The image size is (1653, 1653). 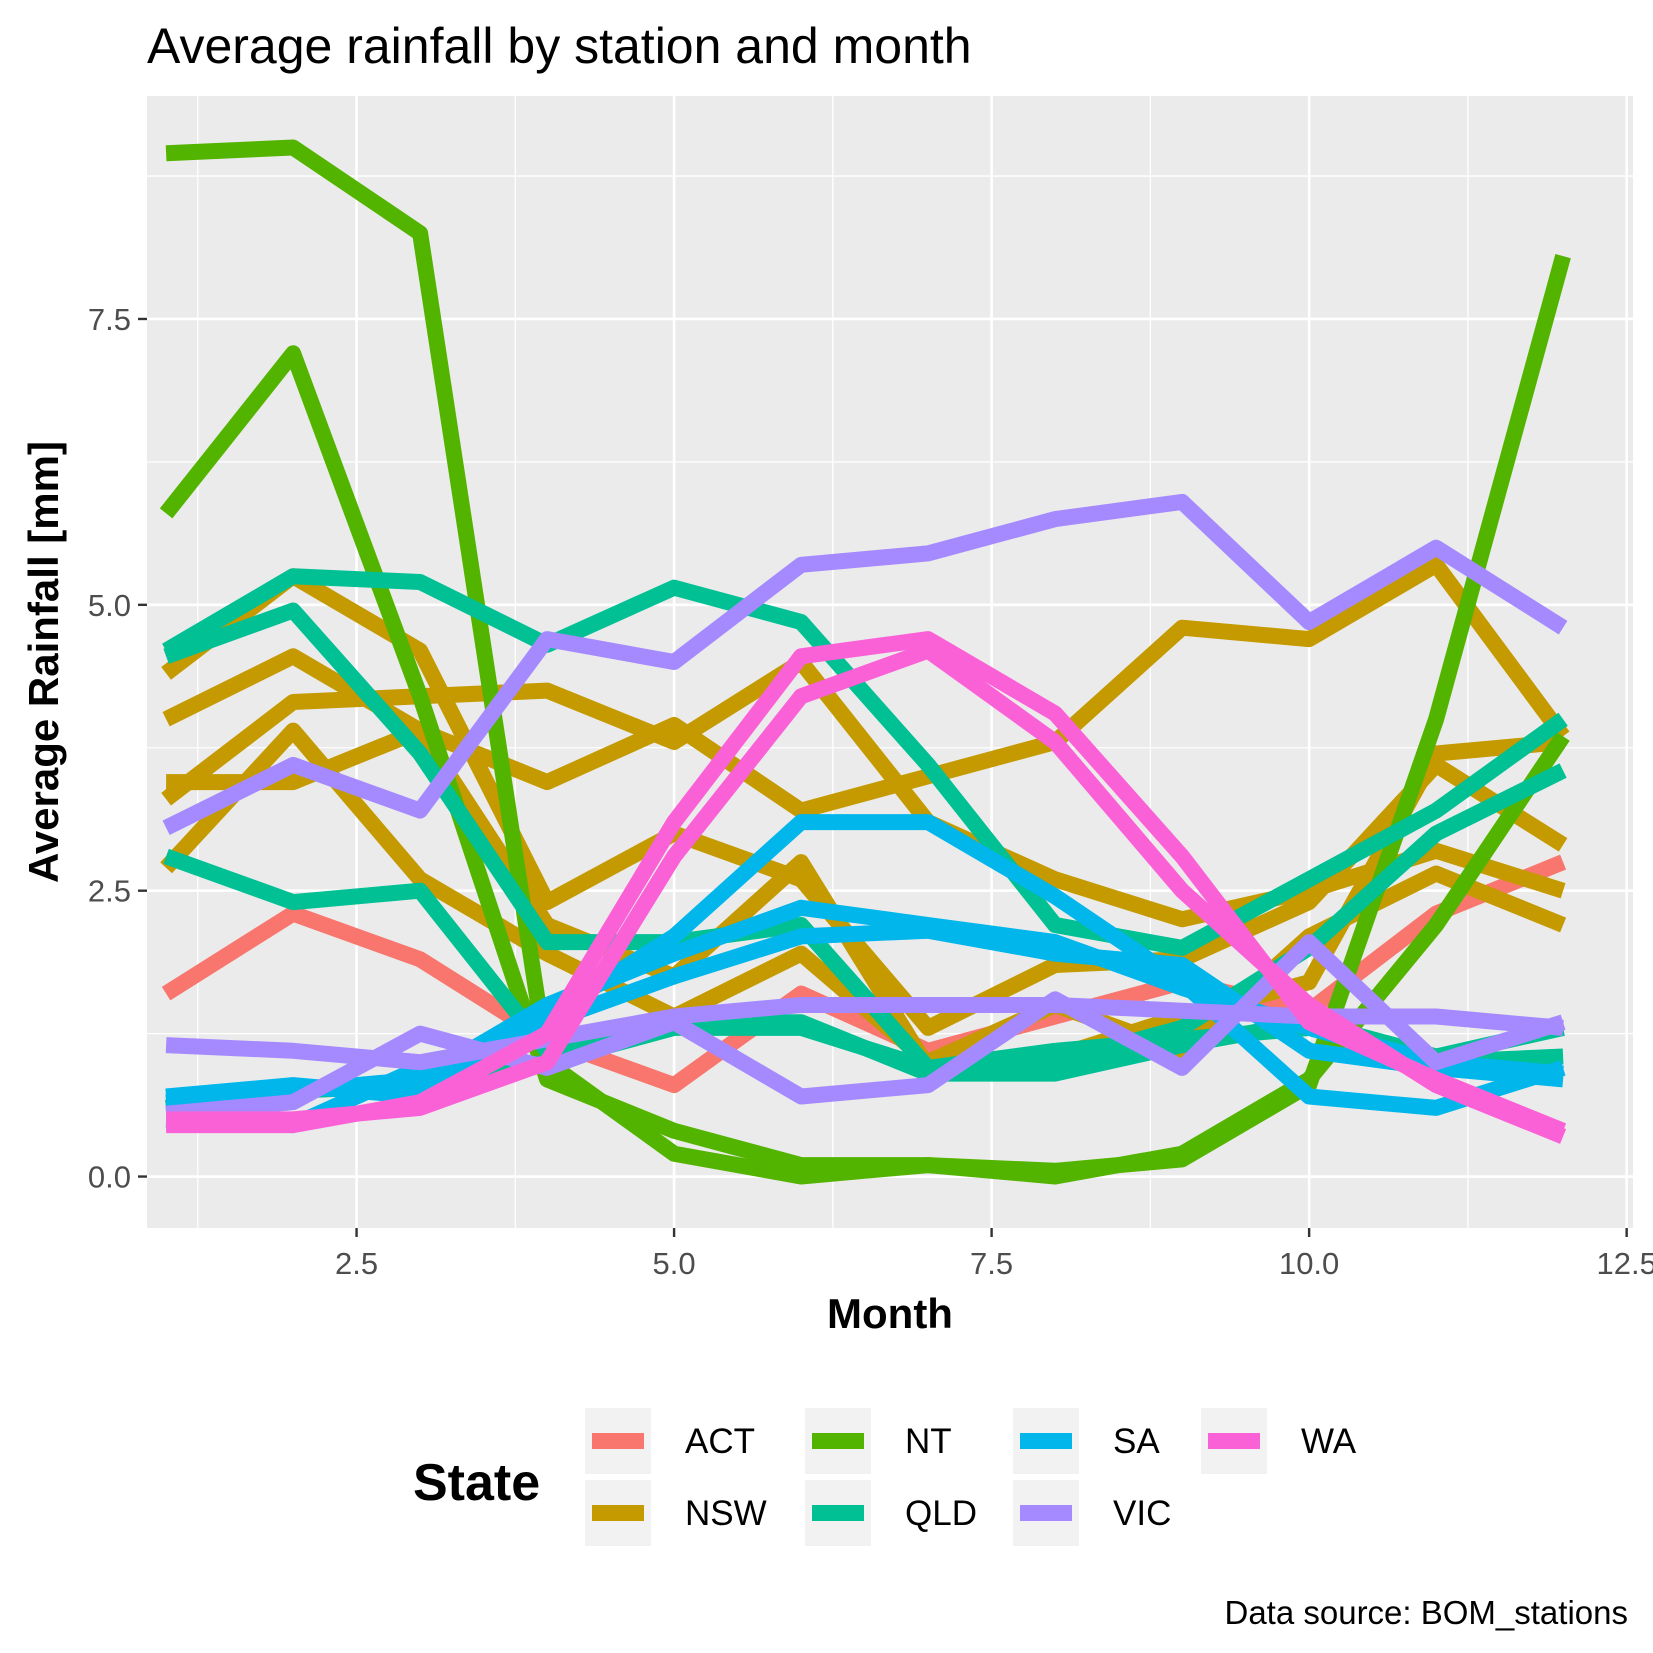 I want to click on y-tick-label: 7.5, so click(x=109, y=319).